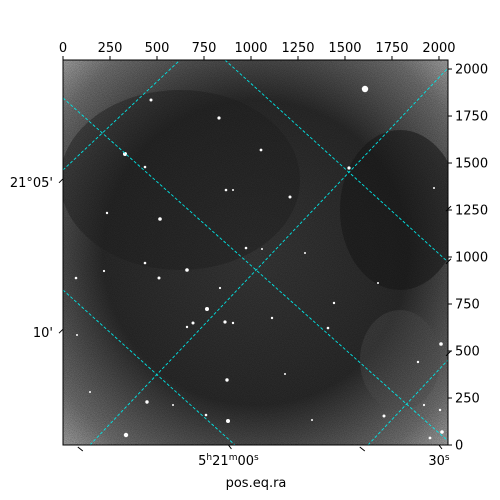  I want to click on y-axis-right: 0 250 500 750 1000 1250 1500 1750 2000, so click(468, 258).